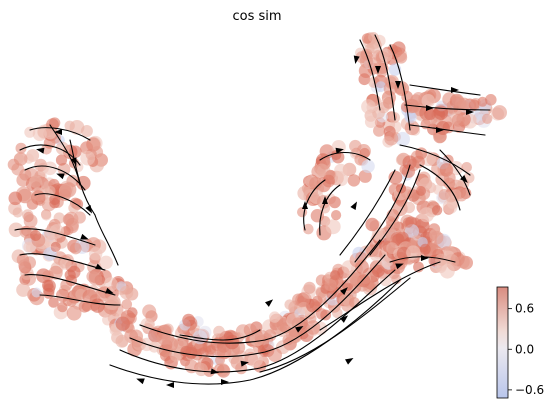  I want to click on colorbar: 0.6 0.0 −0.6, so click(520, 342).